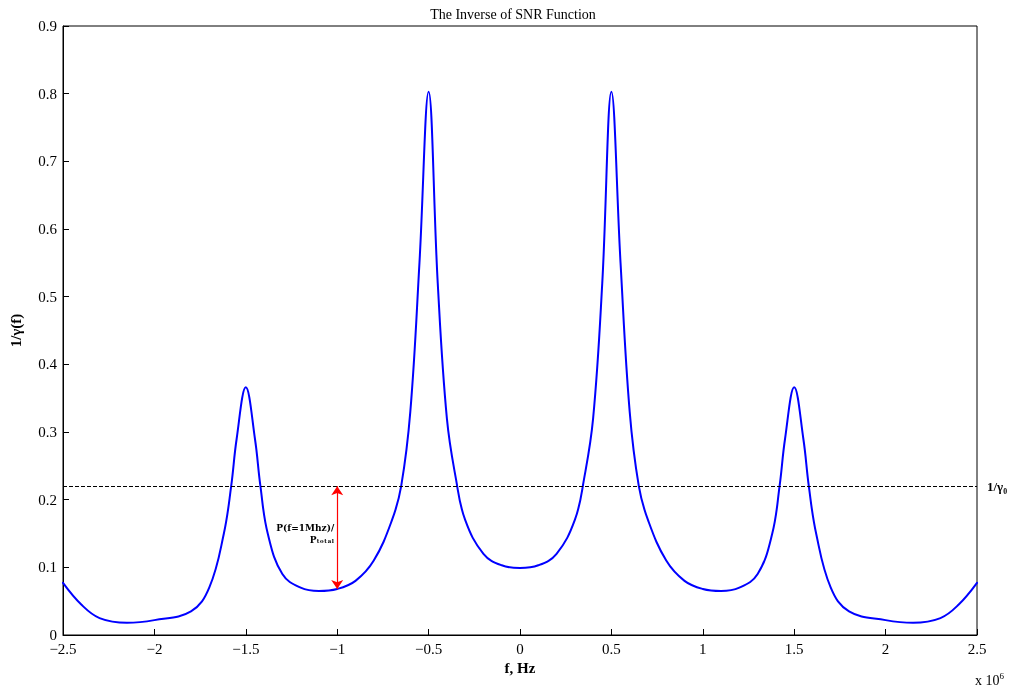 The width and height of the screenshot is (1026, 689). What do you see at coordinates (520, 648) in the screenshot?
I see `x-tick-label: 0` at bounding box center [520, 648].